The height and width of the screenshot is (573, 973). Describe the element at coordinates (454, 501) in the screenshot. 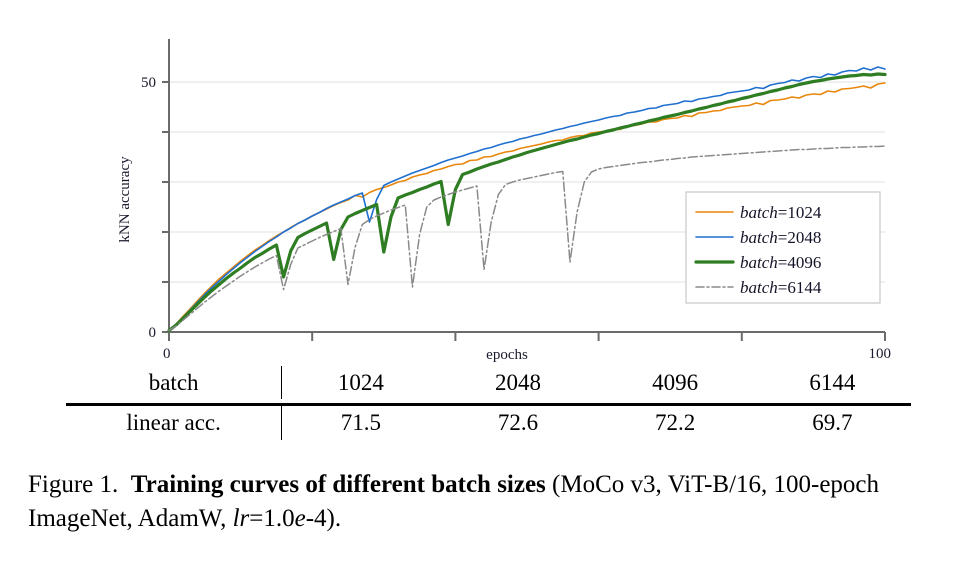

I see `caption-line2-a: ViT-B/16, 100-epoch ImageNet, AdamW,` at that location.